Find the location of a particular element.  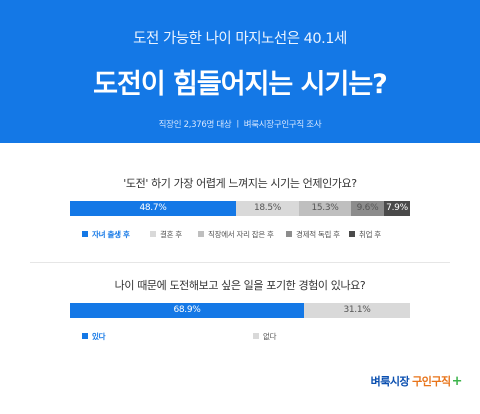

legend-label: 없다 is located at coordinates (270, 336).